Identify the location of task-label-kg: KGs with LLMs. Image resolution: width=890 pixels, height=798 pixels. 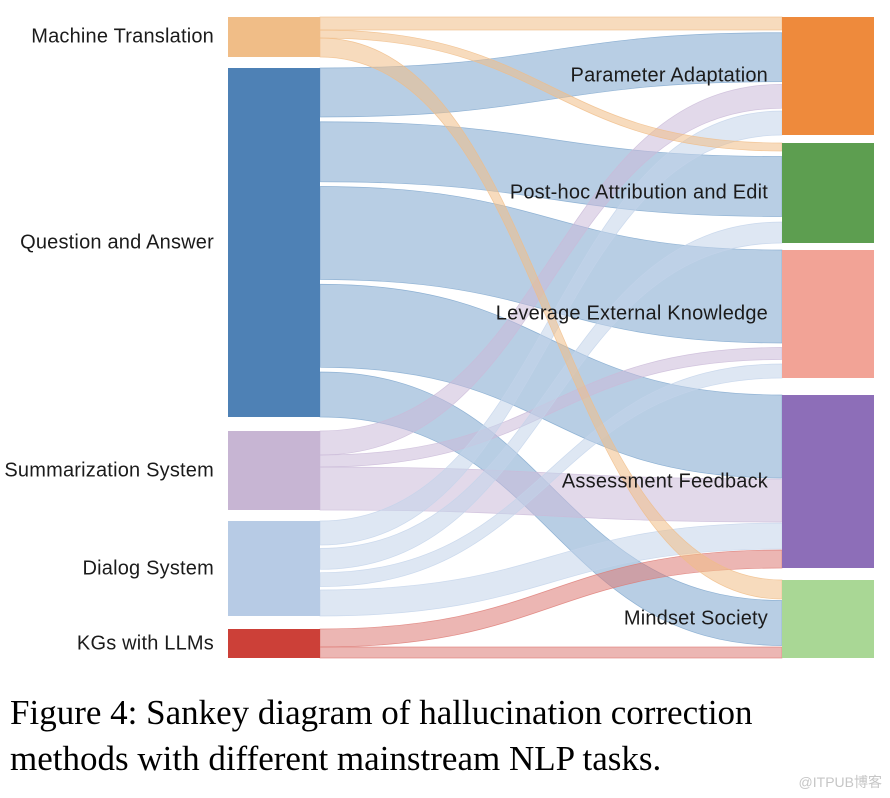
(145, 643).